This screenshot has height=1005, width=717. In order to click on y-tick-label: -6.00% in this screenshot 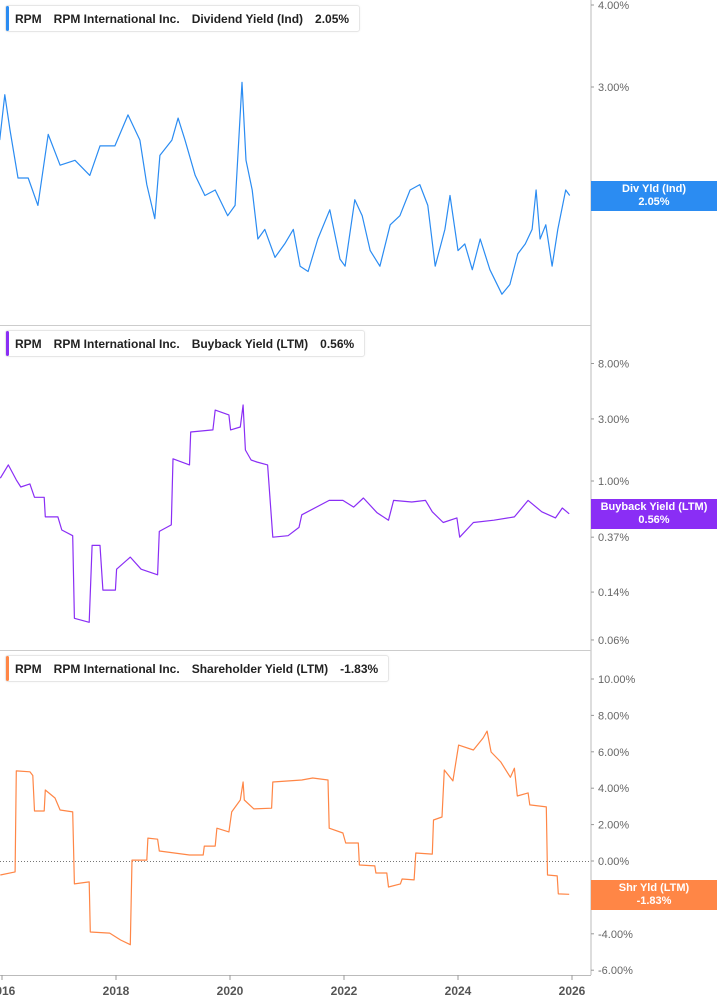, I will do `click(615, 971)`.